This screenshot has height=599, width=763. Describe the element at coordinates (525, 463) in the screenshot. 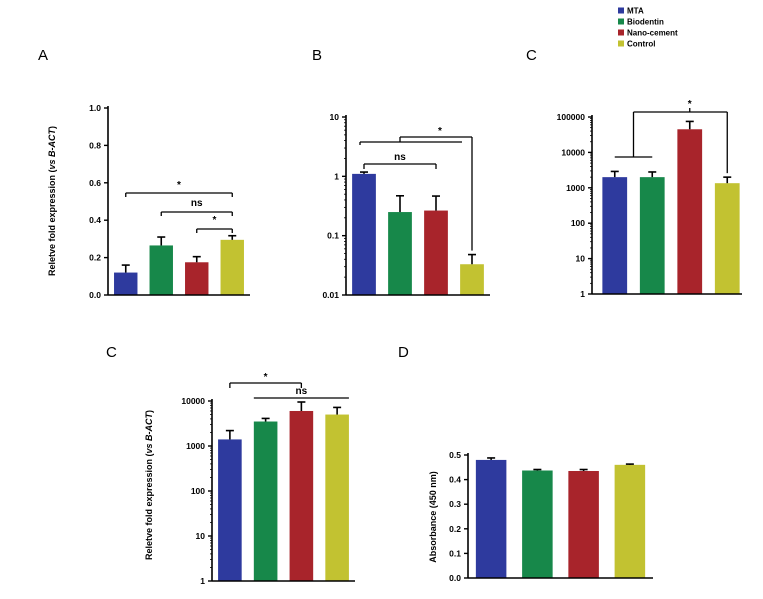

I see `panel-d: D 0.0 0.1 0.2 0.3 0.4 0.5 Absorbance (450 nm)` at that location.